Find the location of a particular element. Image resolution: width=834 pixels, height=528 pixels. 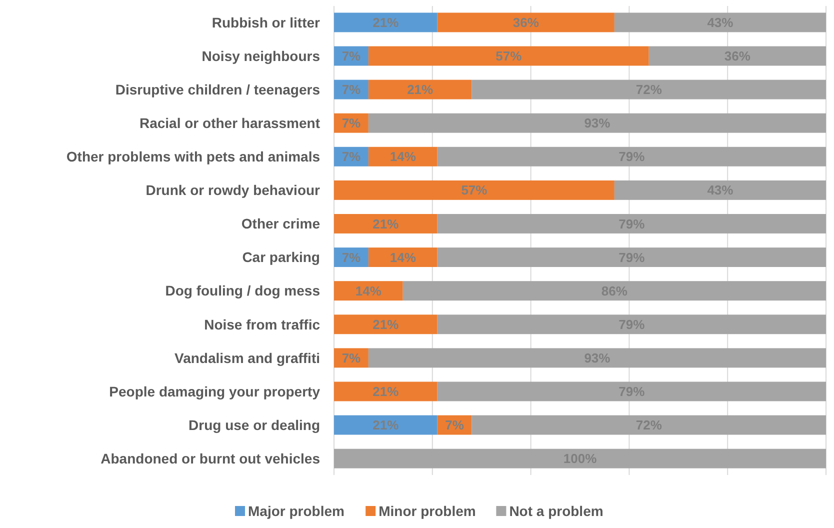

y-tick-label: Racial or other harassment is located at coordinates (229, 122).